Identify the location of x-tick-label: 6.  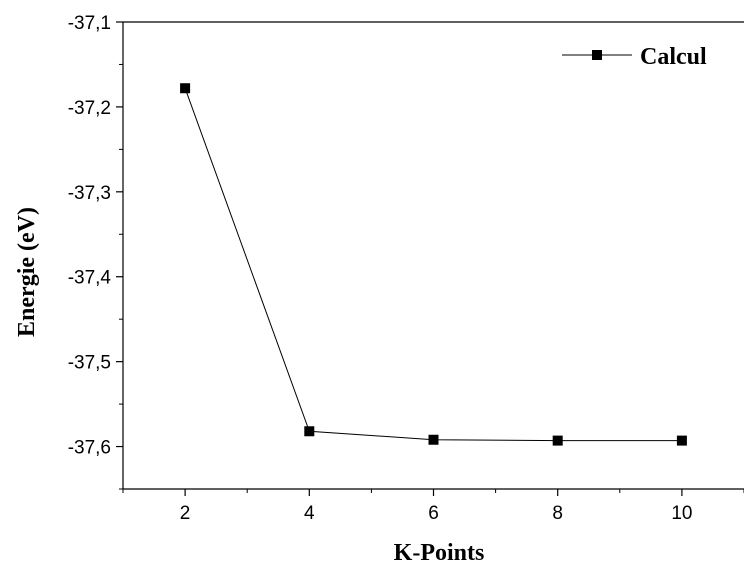
(433, 513).